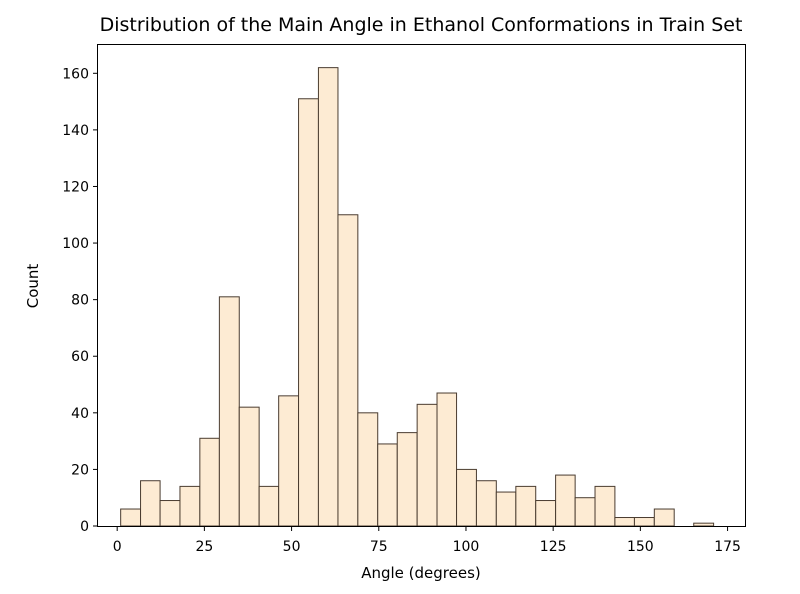  Describe the element at coordinates (33, 286) in the screenshot. I see `y-axis-label: Count` at that location.